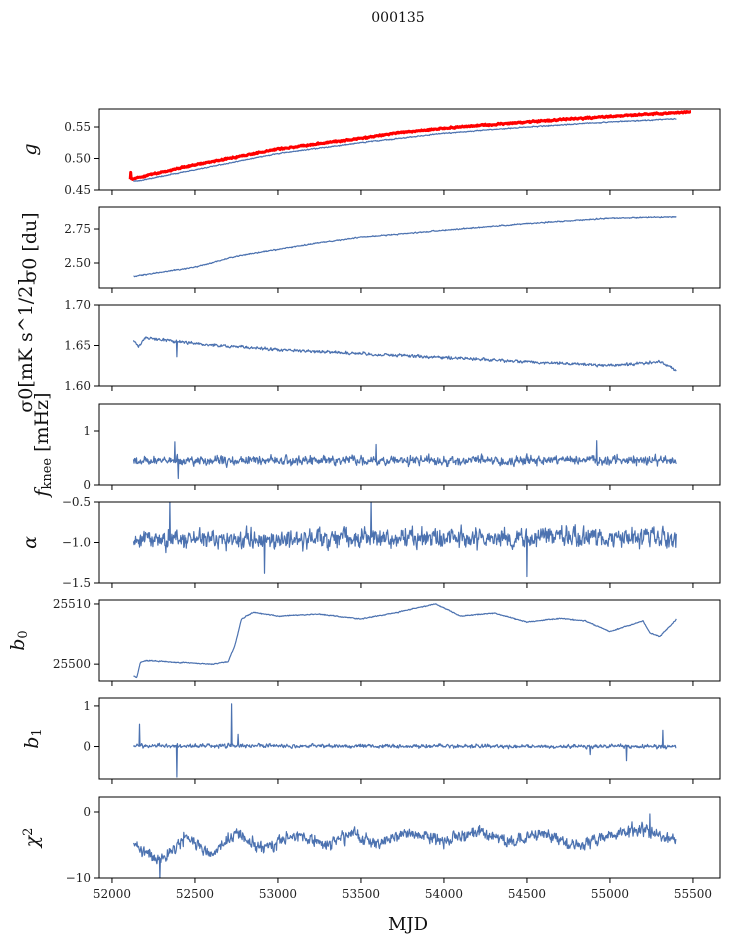 This screenshot has width=729, height=944. Describe the element at coordinates (405, 641) in the screenshot. I see `series-line-b0` at that location.